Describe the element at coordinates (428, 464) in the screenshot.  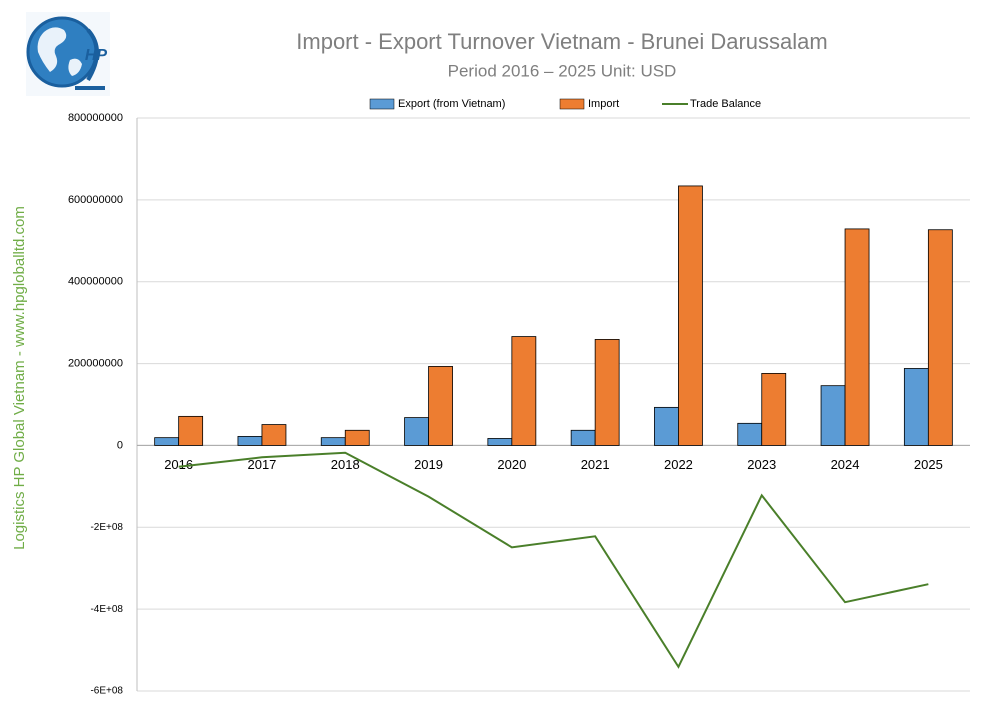
I see `x-tick-label: 2019` at that location.